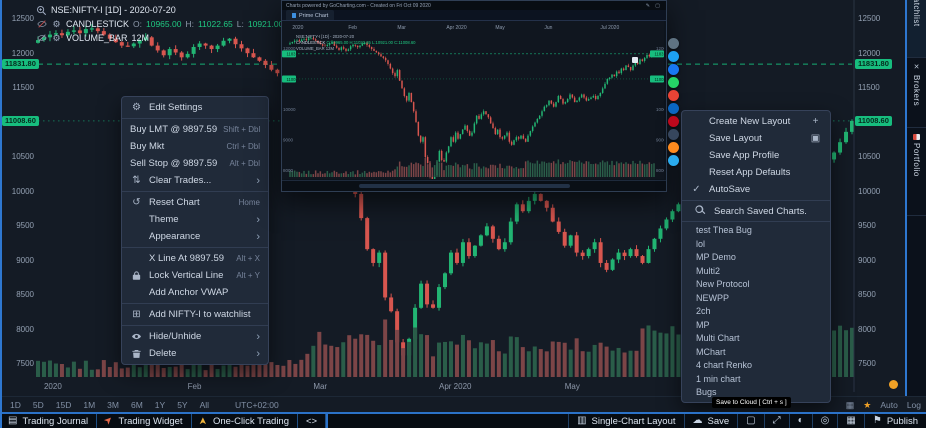 This screenshot has height=428, width=926. Describe the element at coordinates (894, 421) in the screenshot. I see `publish-button: ⚑ Publish` at that location.